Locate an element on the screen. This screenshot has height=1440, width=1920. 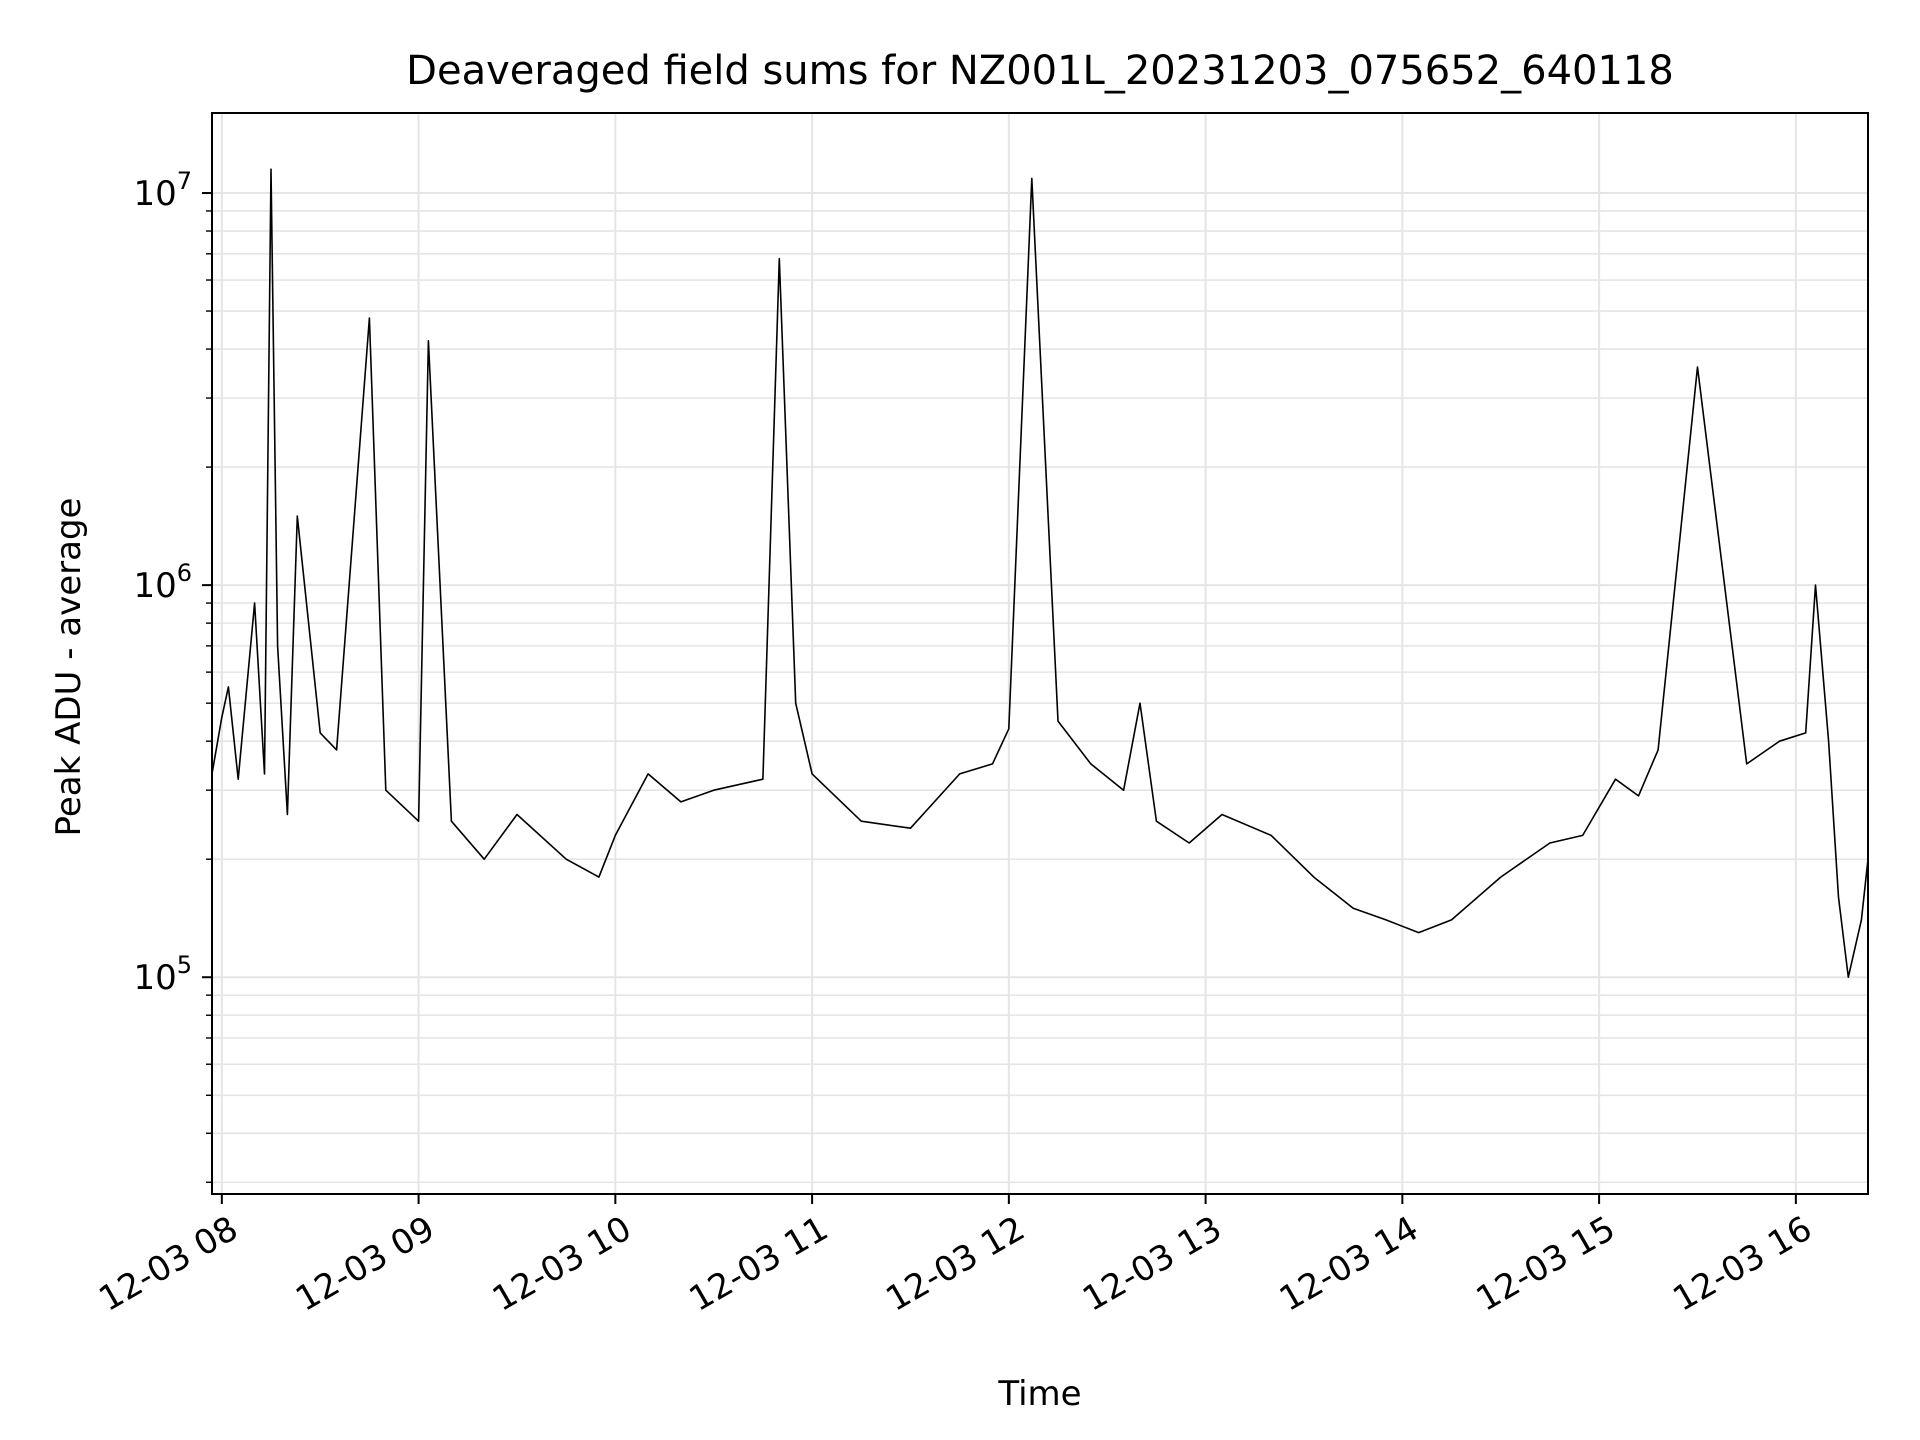
x-tick-label: 12-03 08 is located at coordinates (168, 1264).